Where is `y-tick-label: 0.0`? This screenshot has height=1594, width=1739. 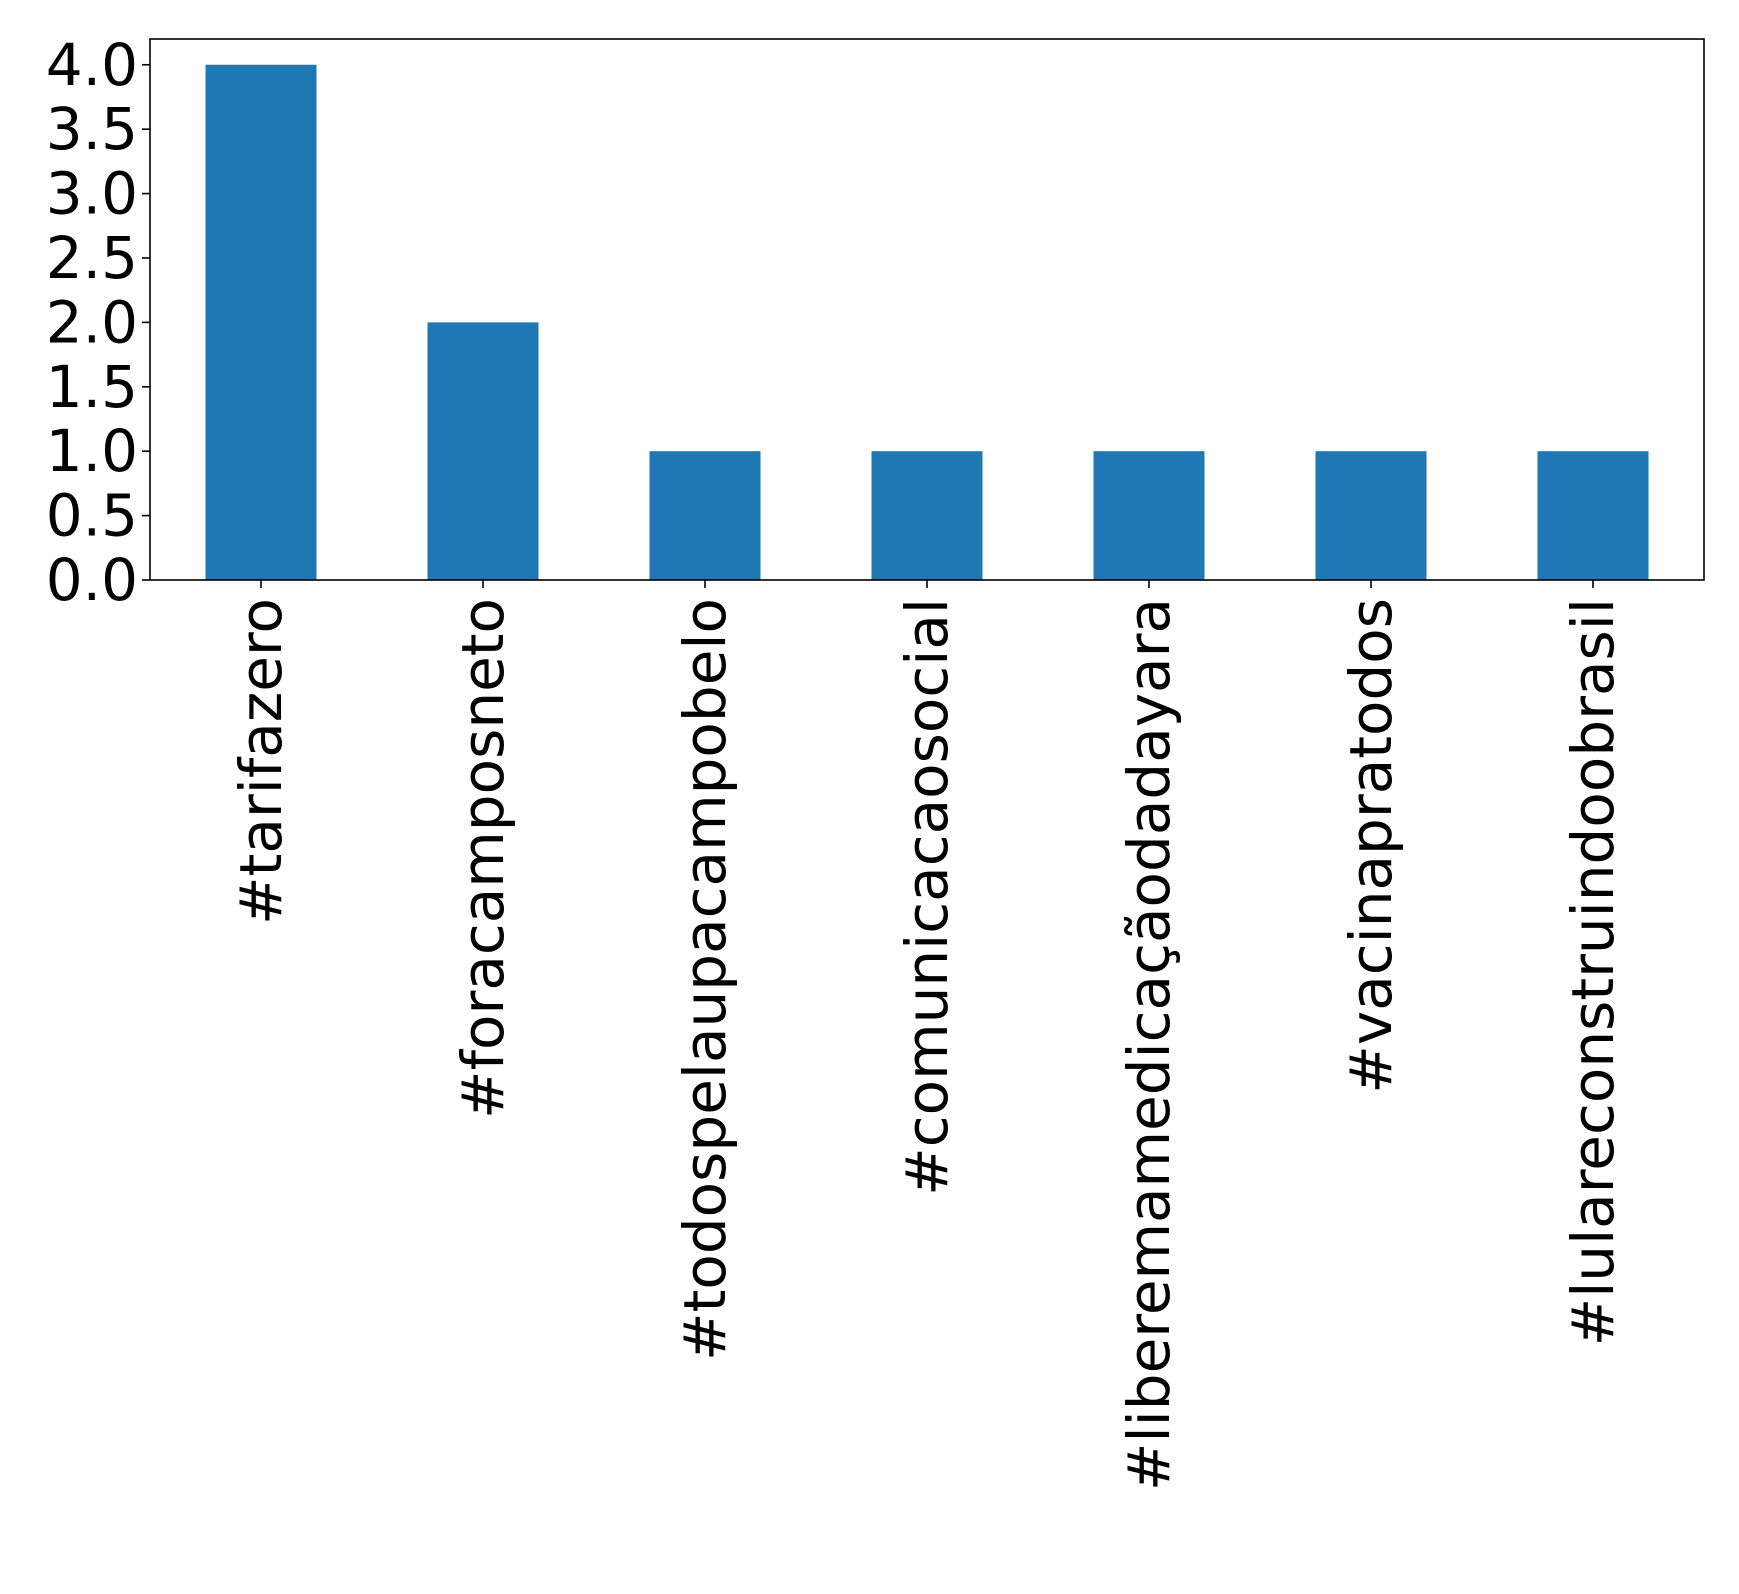
y-tick-label: 0.0 is located at coordinates (92, 580).